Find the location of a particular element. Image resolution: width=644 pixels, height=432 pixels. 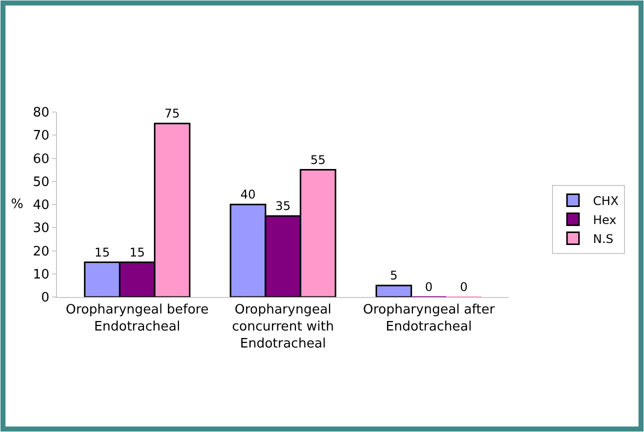

data-label: 35 is located at coordinates (283, 206).